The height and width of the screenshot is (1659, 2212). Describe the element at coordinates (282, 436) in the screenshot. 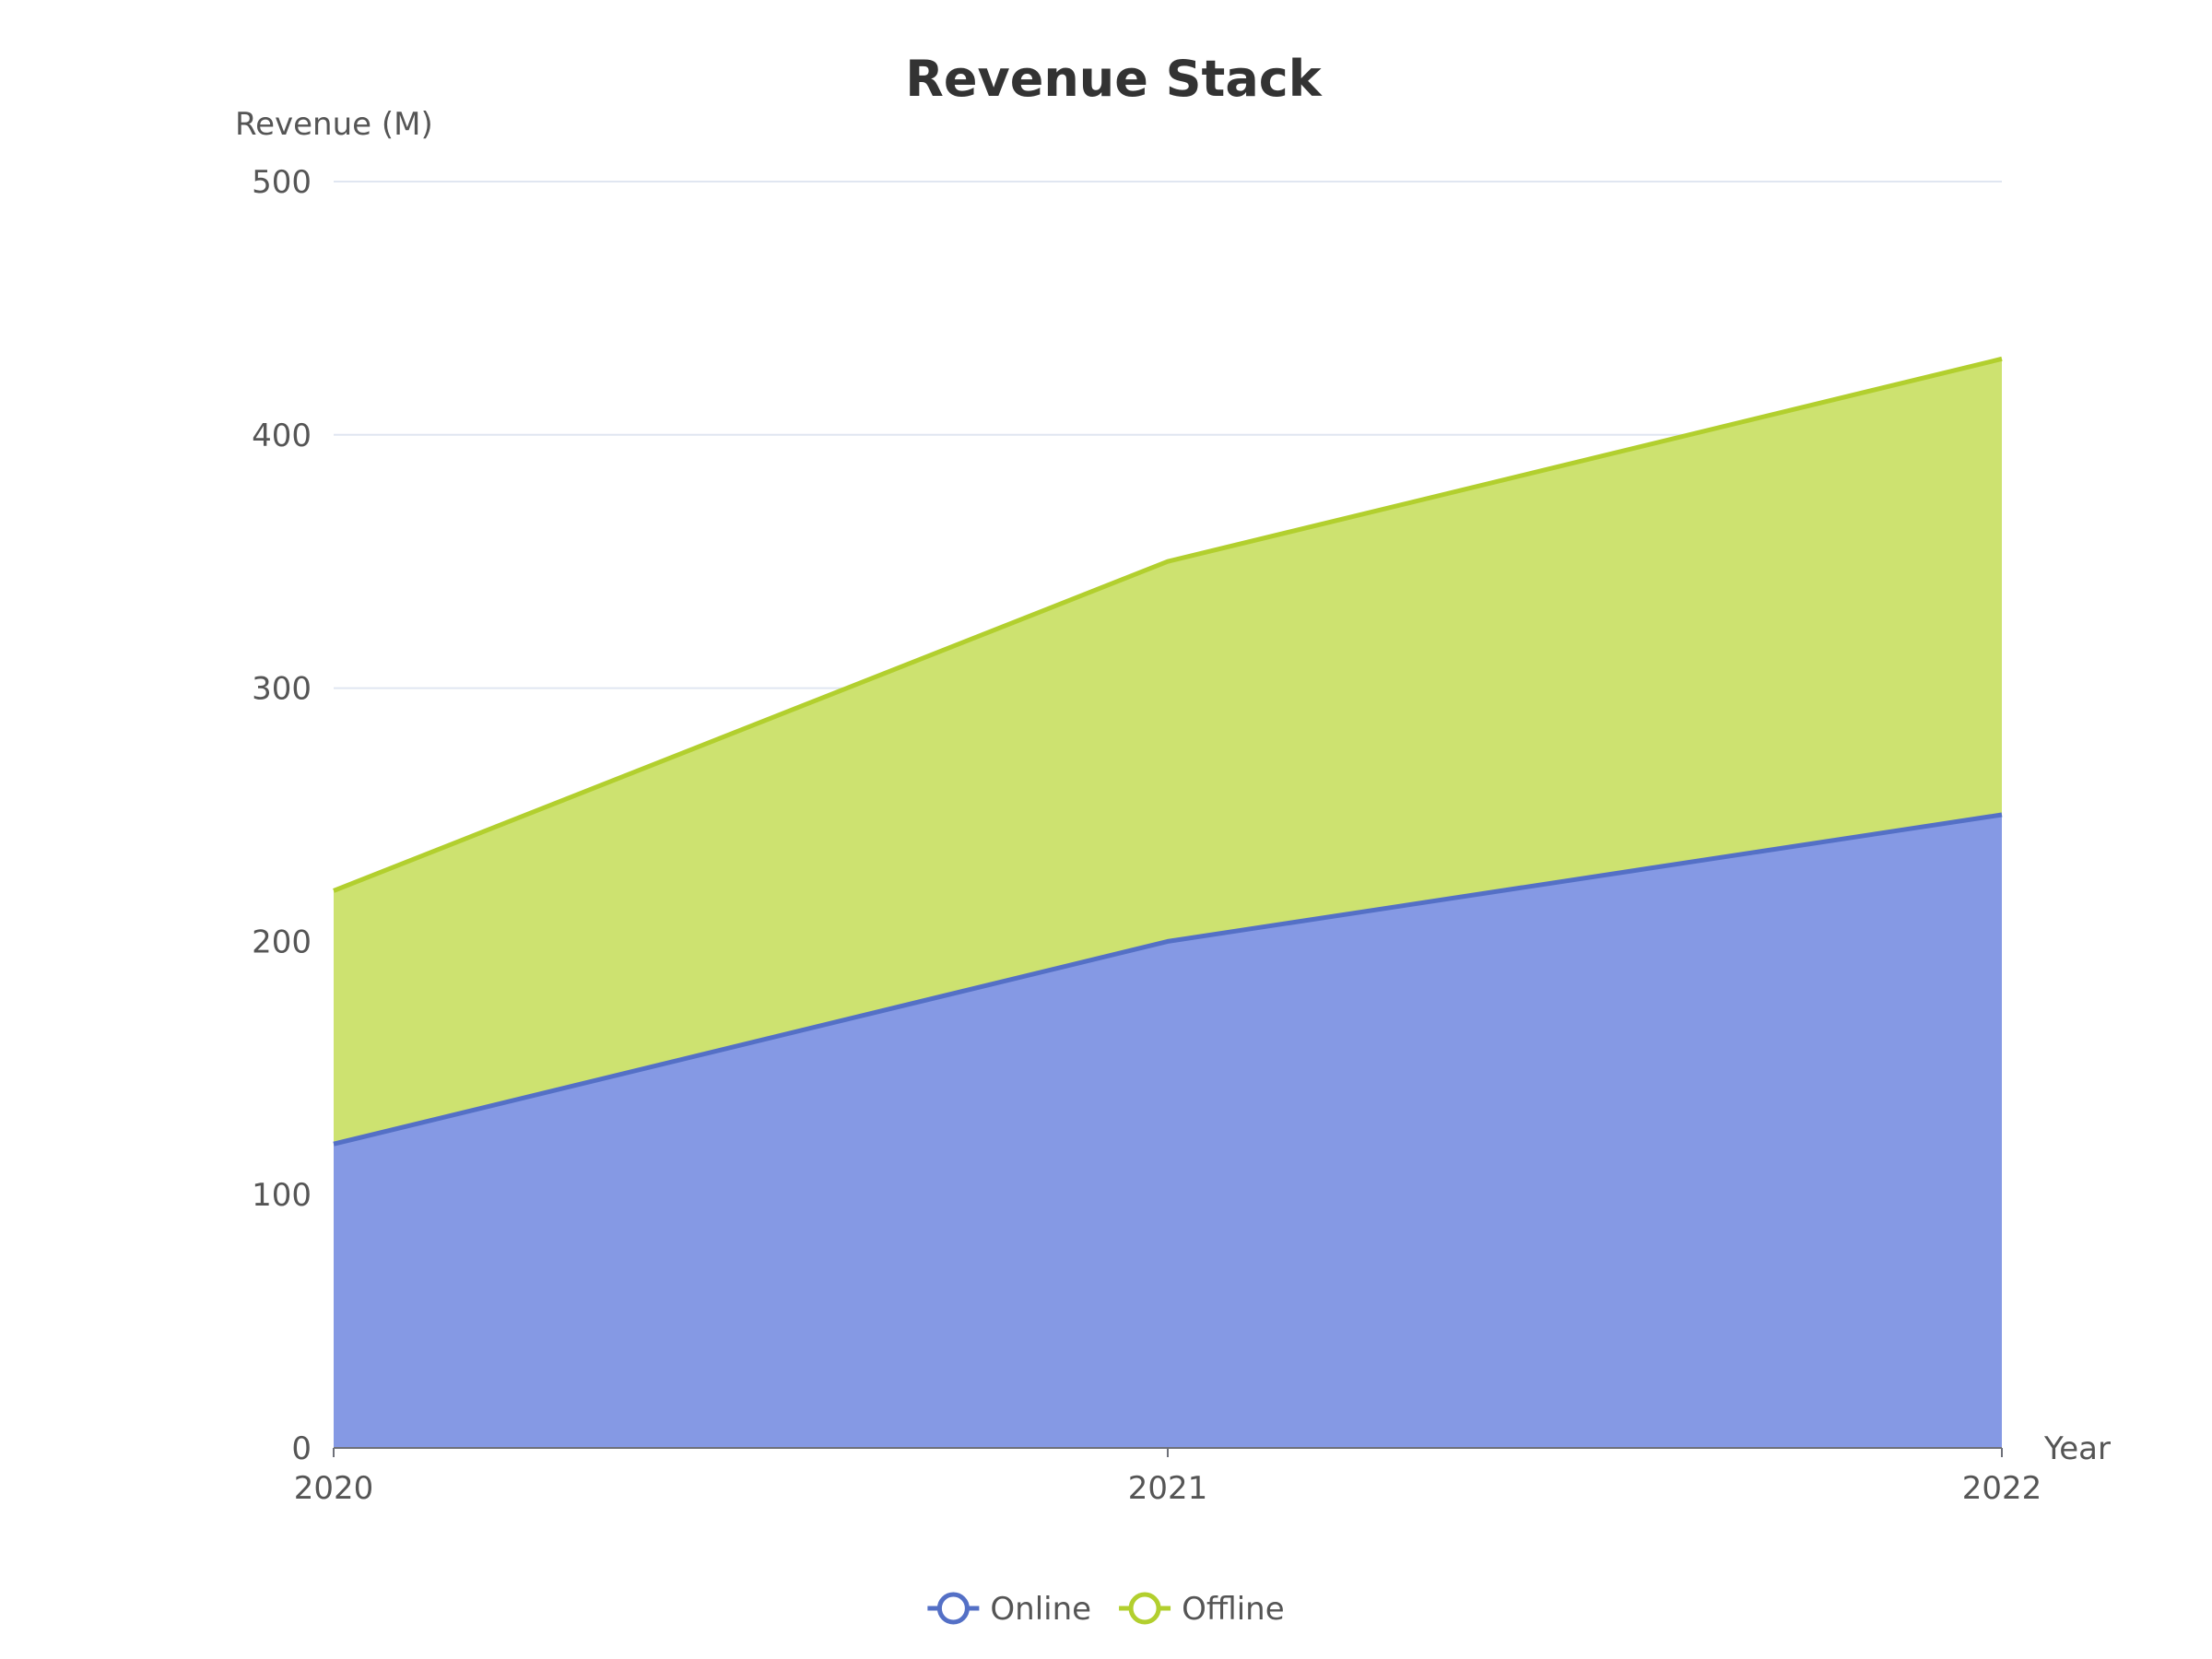

I see `y-tick-label-400: 400` at that location.